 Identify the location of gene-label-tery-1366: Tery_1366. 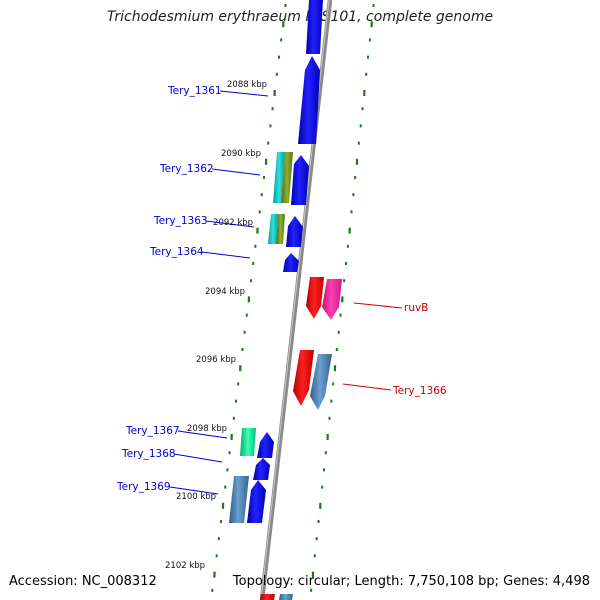
(419, 391).